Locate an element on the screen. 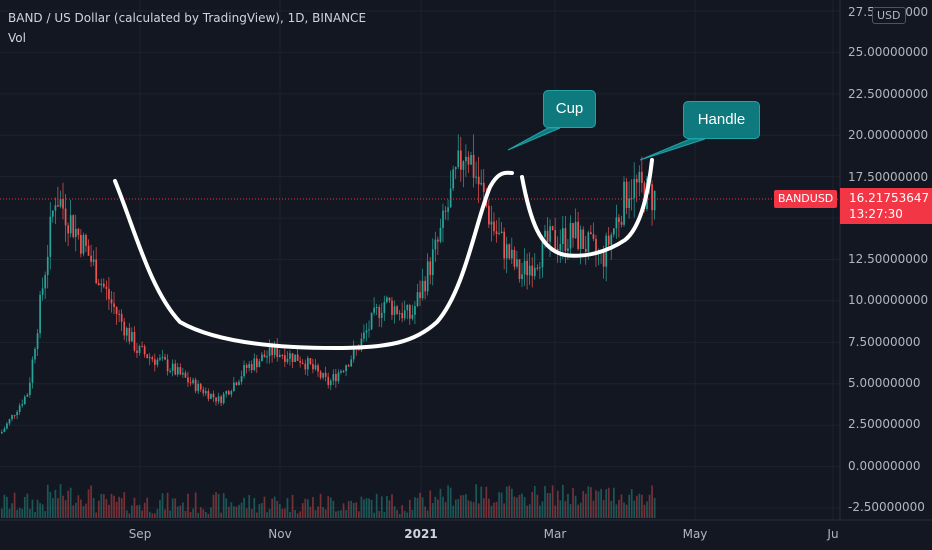  cup-callout: Cup is located at coordinates (569, 109).